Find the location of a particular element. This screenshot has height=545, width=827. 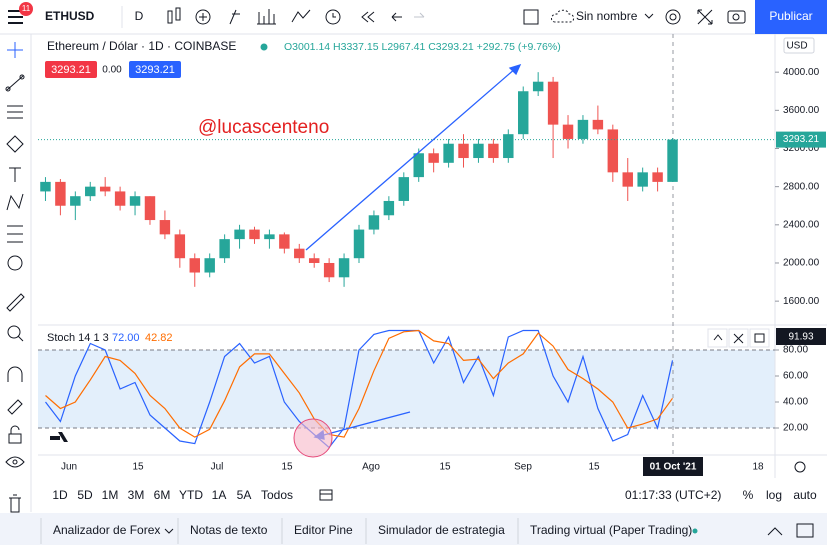

range-button: 1D is located at coordinates (60, 495).